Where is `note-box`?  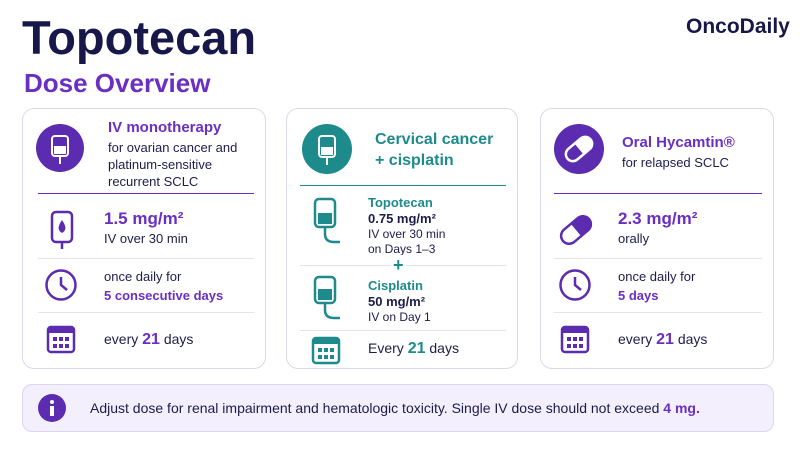
note-box is located at coordinates (398, 408).